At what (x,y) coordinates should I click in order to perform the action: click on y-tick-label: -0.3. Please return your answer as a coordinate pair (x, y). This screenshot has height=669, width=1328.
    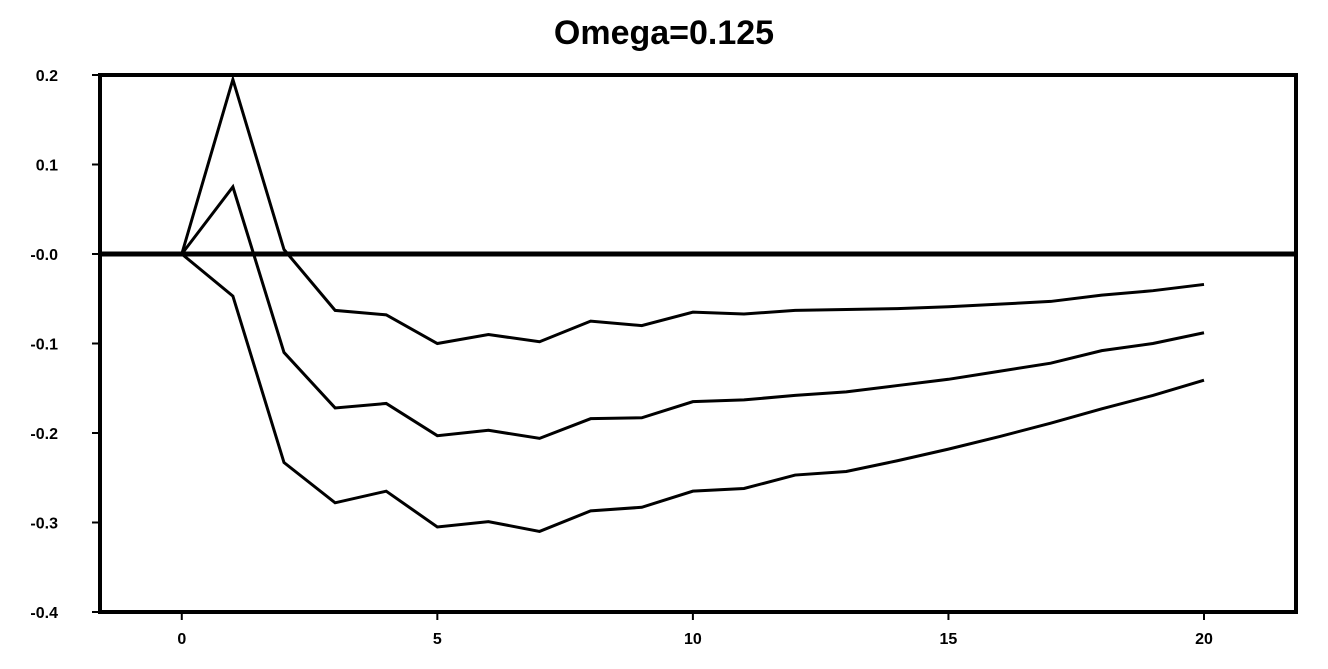
    Looking at the image, I should click on (44, 524).